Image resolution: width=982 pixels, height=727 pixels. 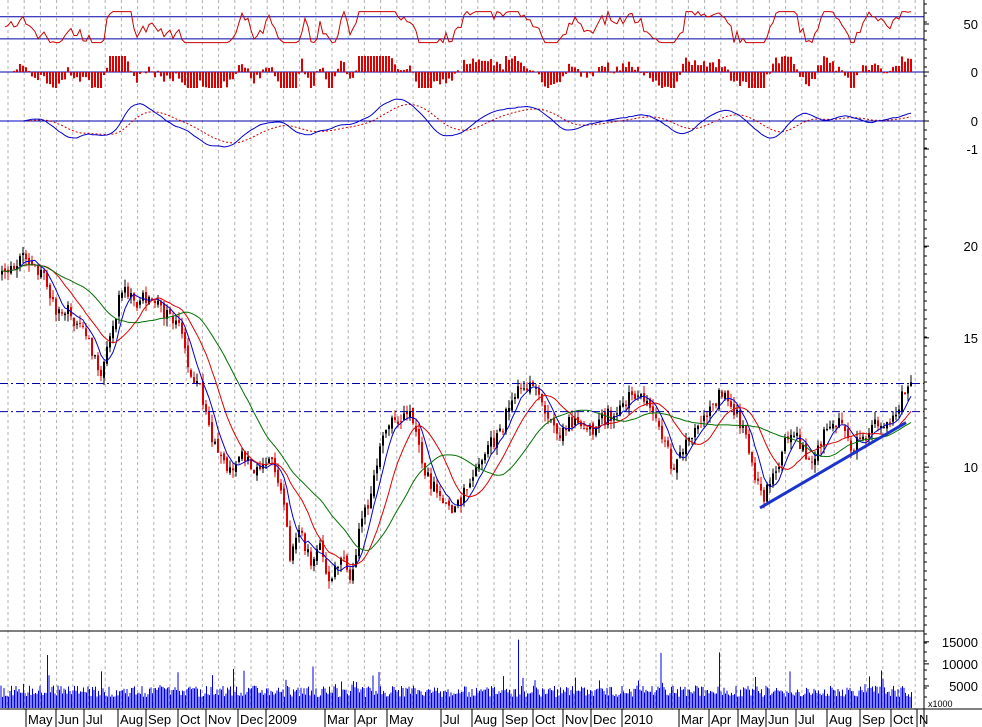 What do you see at coordinates (367, 719) in the screenshot?
I see `x-tick-label: Apr` at bounding box center [367, 719].